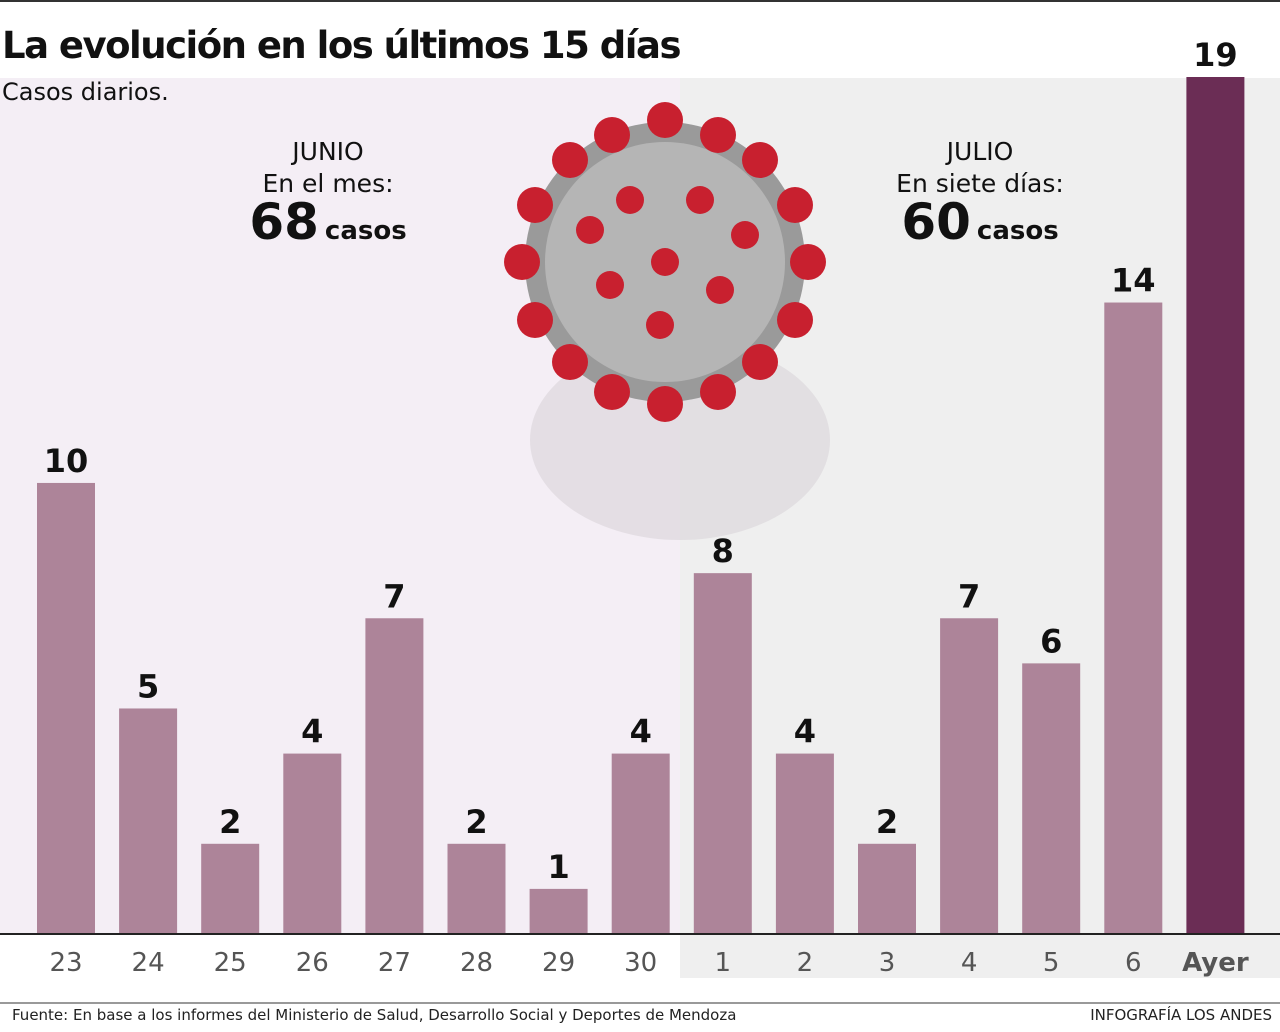 This screenshot has height=1032, width=1280. I want to click on x-tick-label: 5, so click(1051, 963).